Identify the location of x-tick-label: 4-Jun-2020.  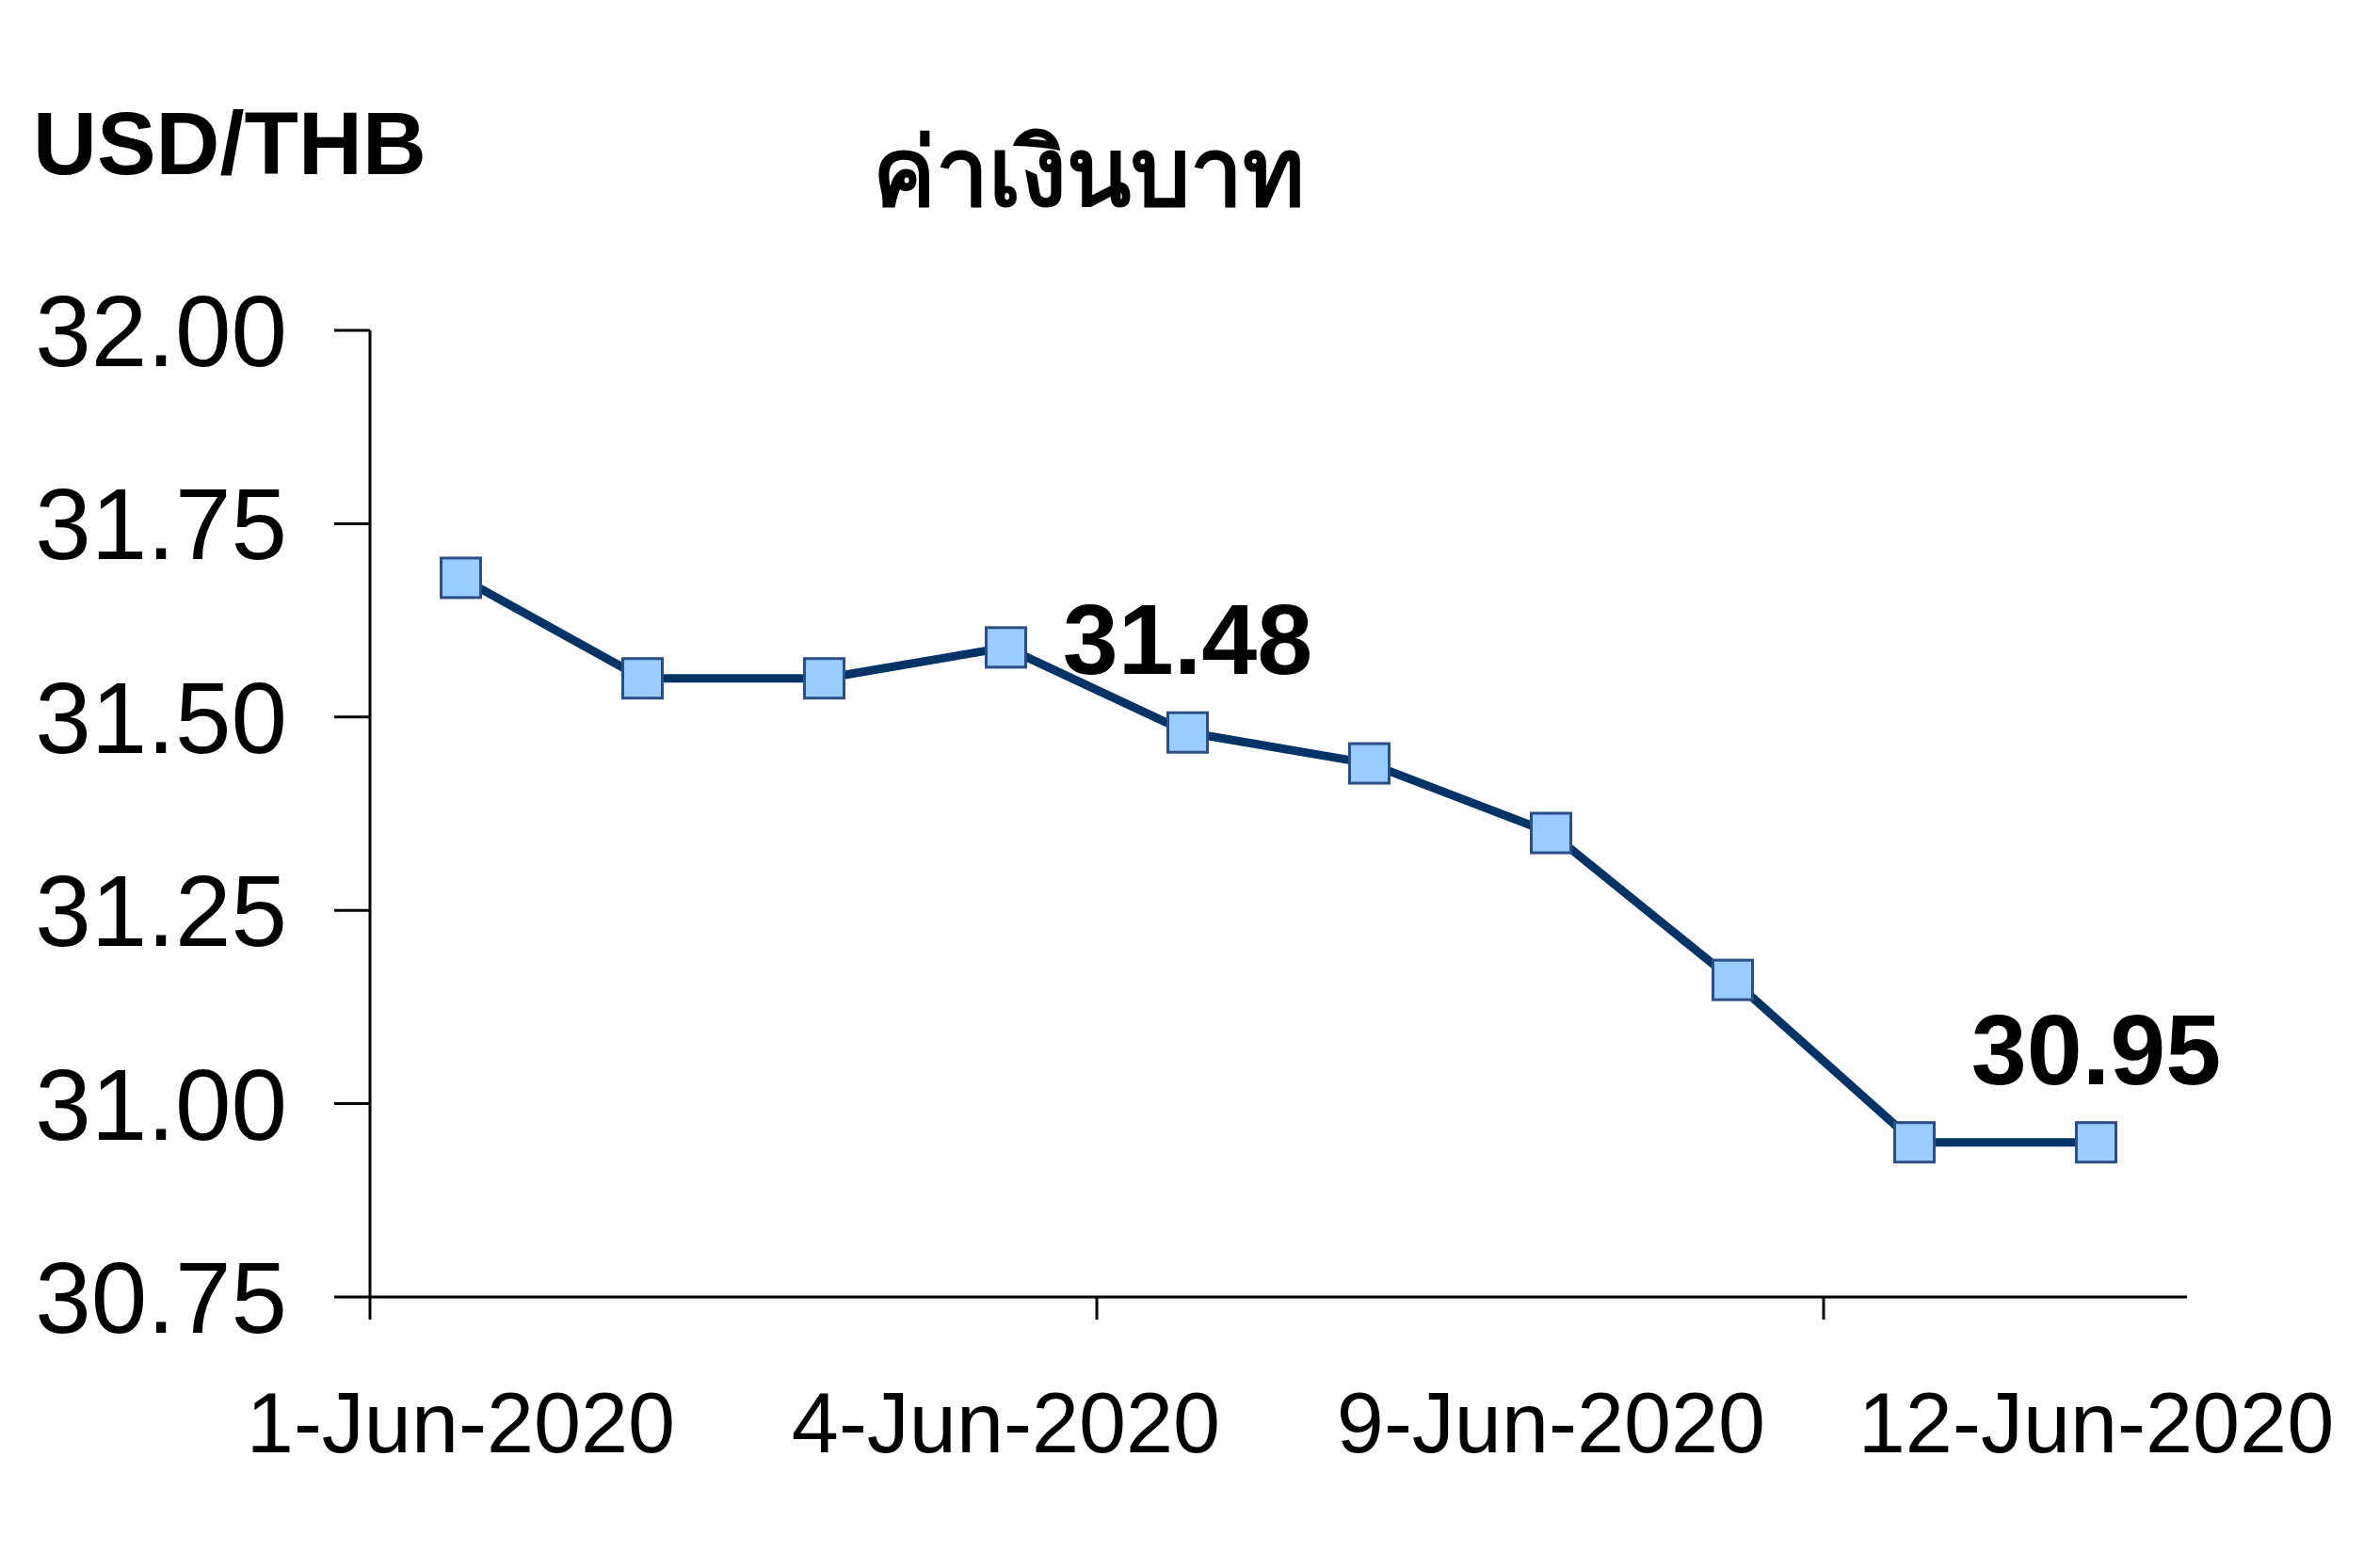
(1006, 1422).